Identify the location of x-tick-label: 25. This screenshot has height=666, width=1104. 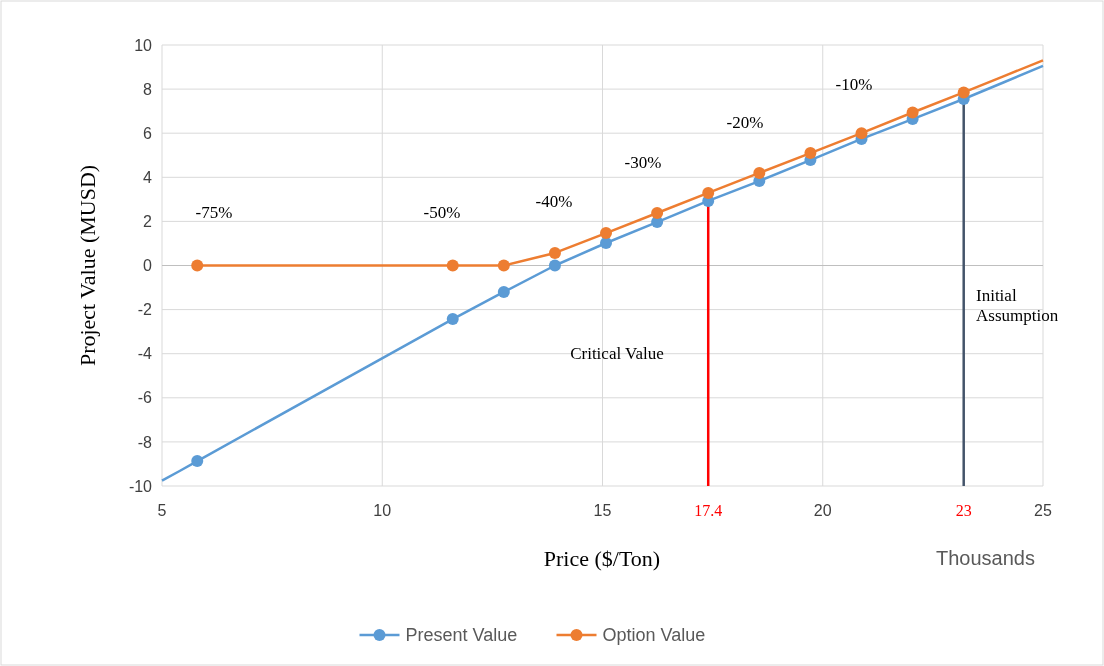
(1043, 510).